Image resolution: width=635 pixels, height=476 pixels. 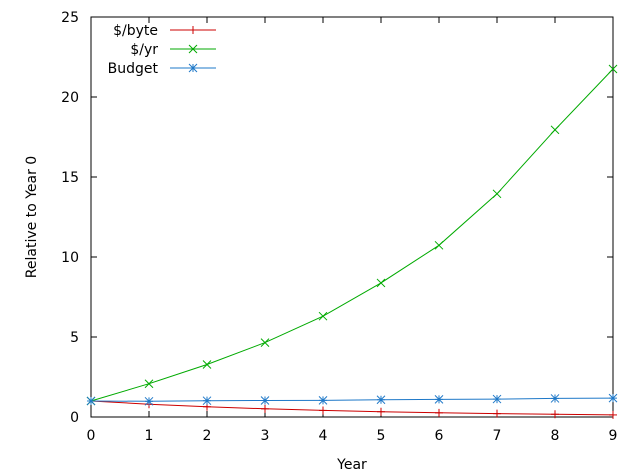 I want to click on x-axis-label: Year, so click(x=351, y=465).